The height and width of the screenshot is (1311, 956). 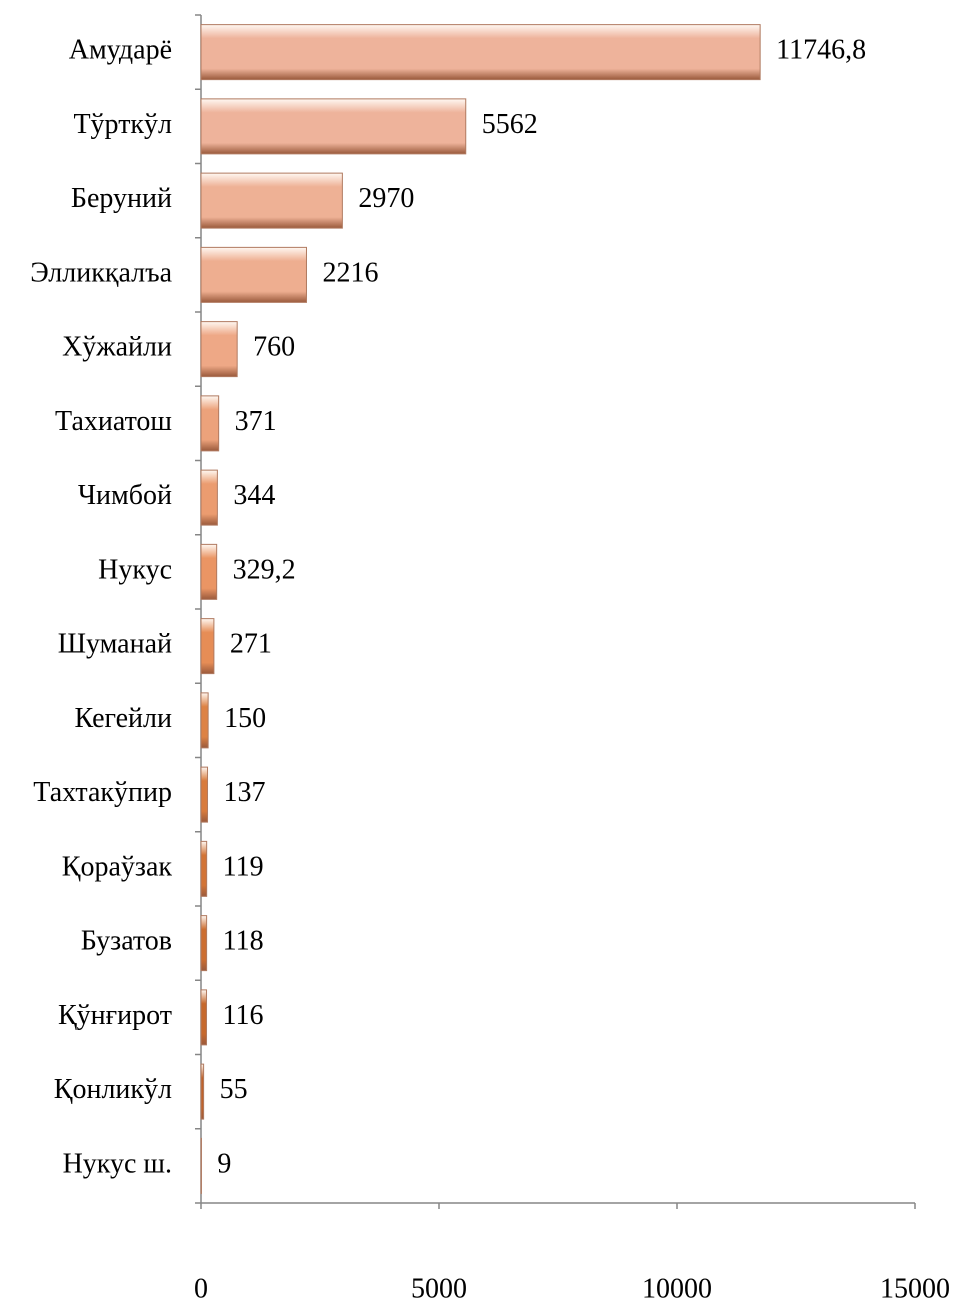 What do you see at coordinates (201, 1288) in the screenshot?
I see `x-tick-label: 0` at bounding box center [201, 1288].